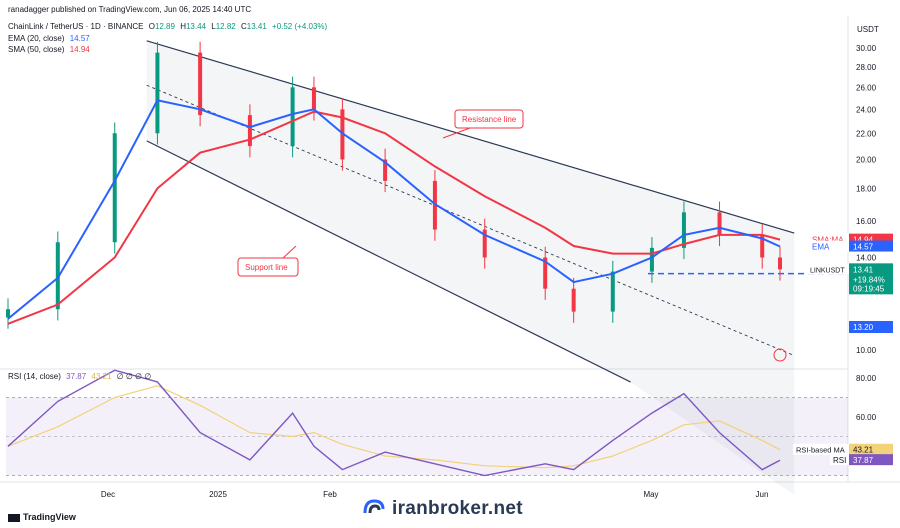  I want to click on price-tick-label: 28.00, so click(866, 67).